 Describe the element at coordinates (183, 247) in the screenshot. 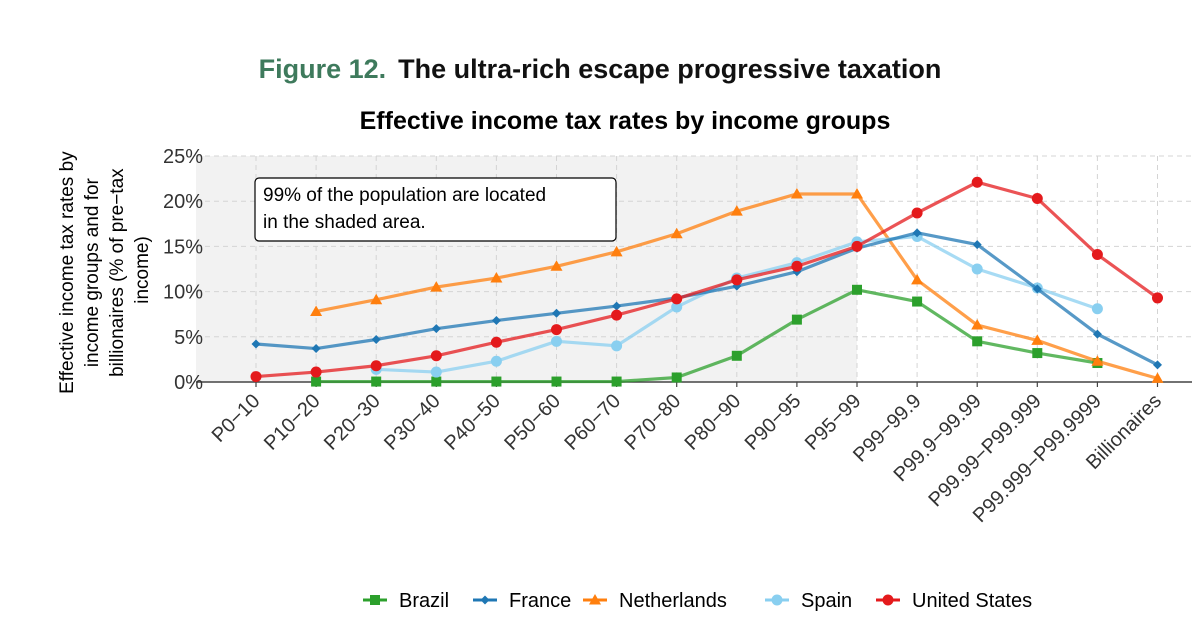

I see `y-tick-label: 15%` at that location.